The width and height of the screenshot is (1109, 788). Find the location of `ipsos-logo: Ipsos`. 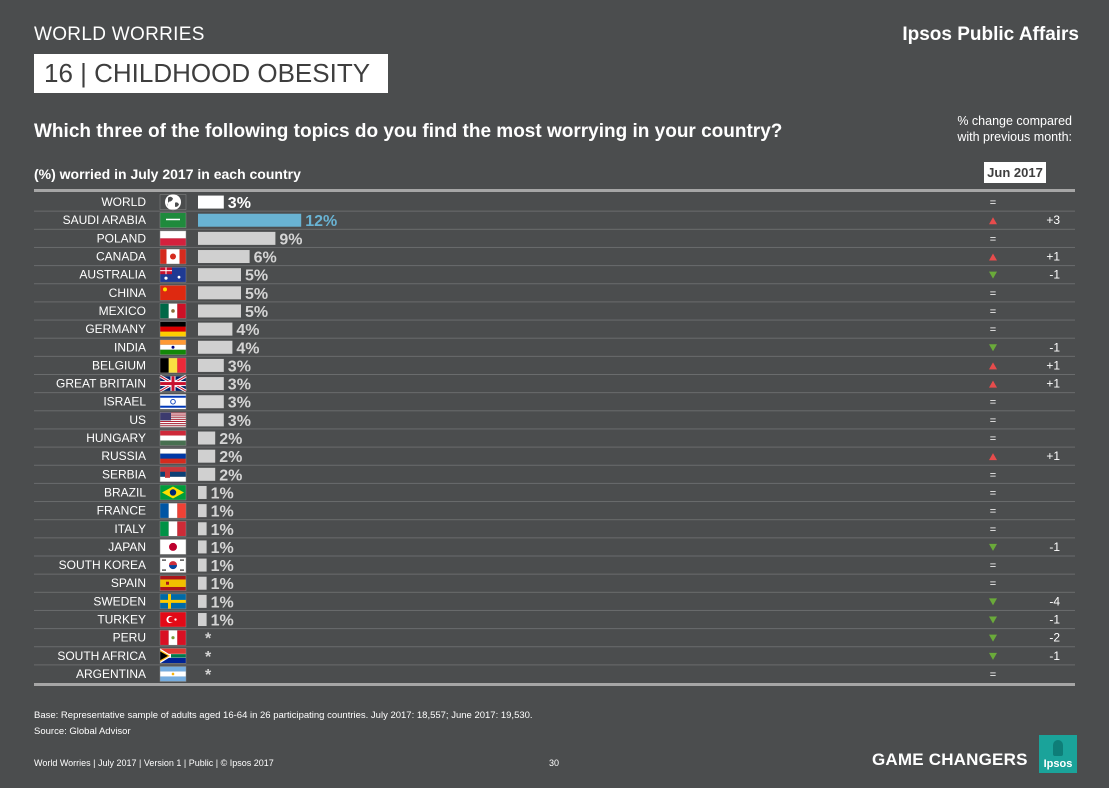

ipsos-logo: Ipsos is located at coordinates (1058, 754).